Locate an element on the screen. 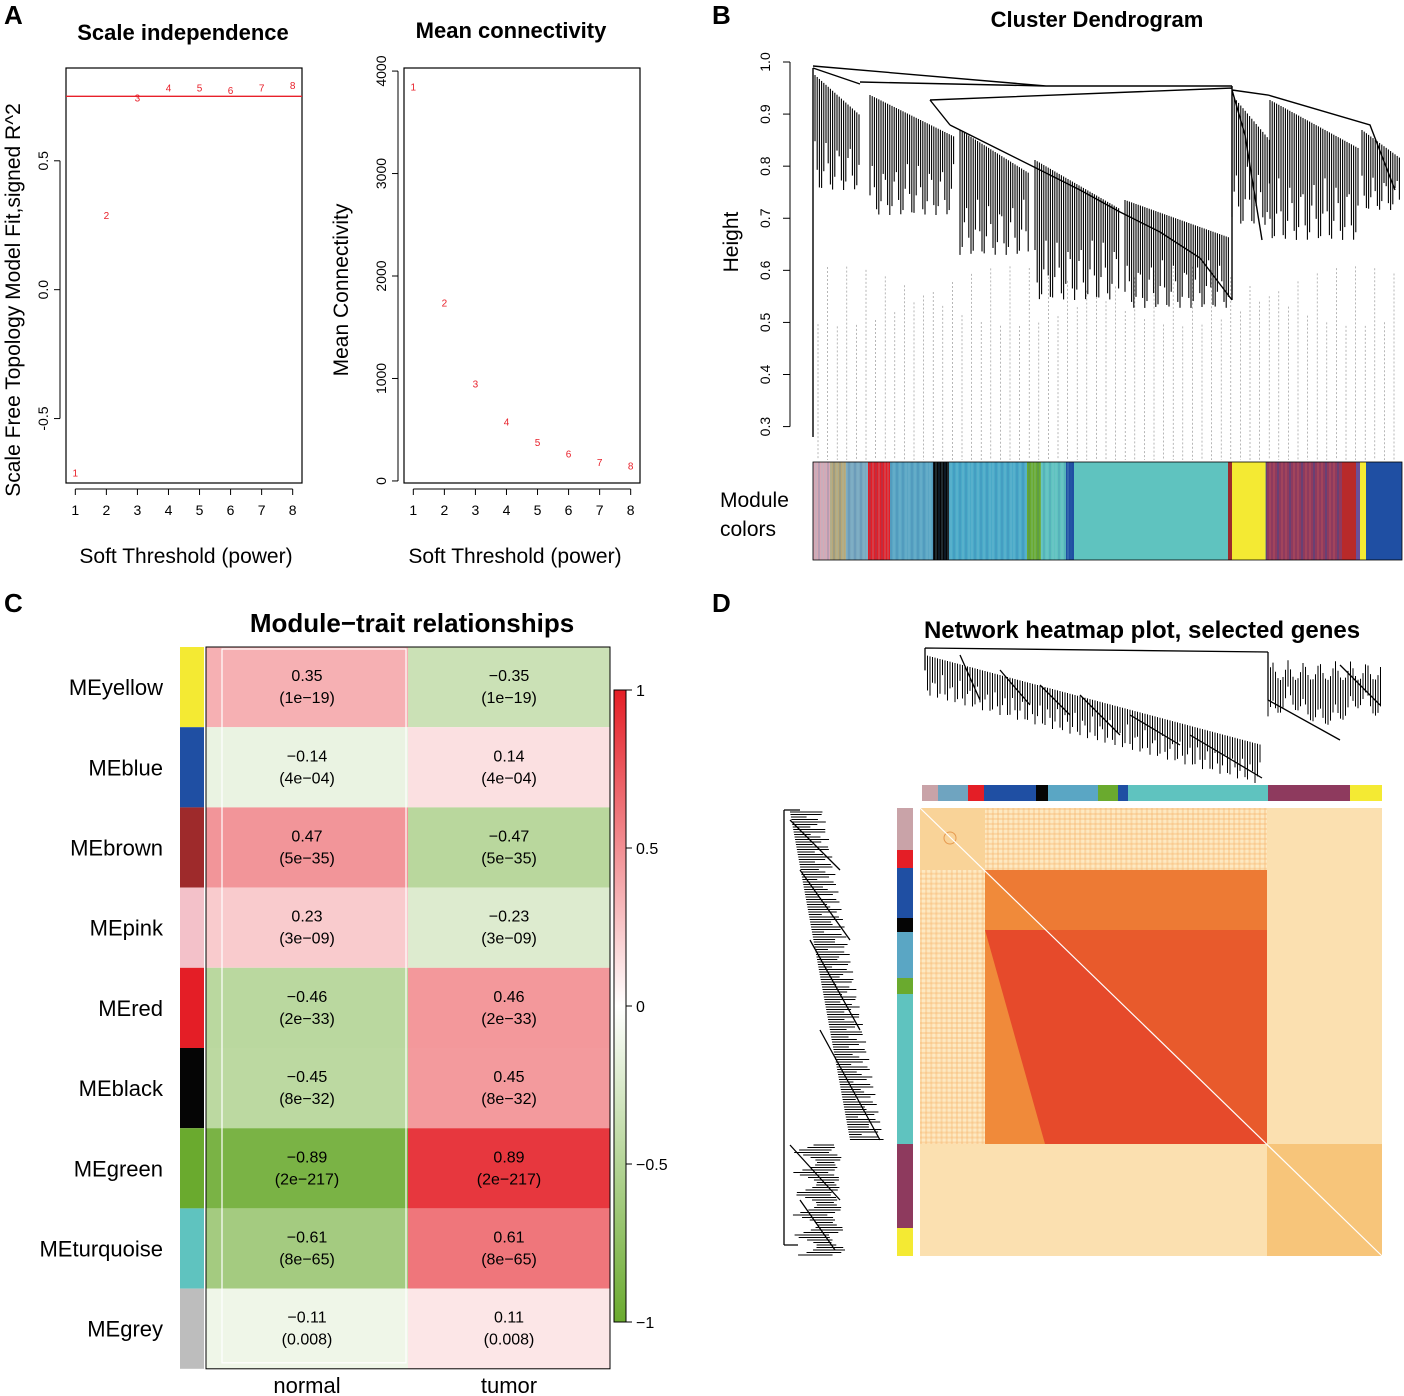 The image size is (1404, 1396). scale-independence-point-label: 8 is located at coordinates (293, 86).